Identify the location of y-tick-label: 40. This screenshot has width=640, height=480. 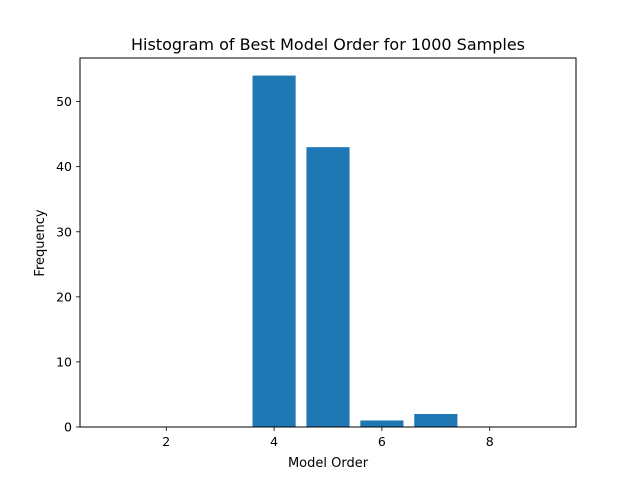
(64, 166).